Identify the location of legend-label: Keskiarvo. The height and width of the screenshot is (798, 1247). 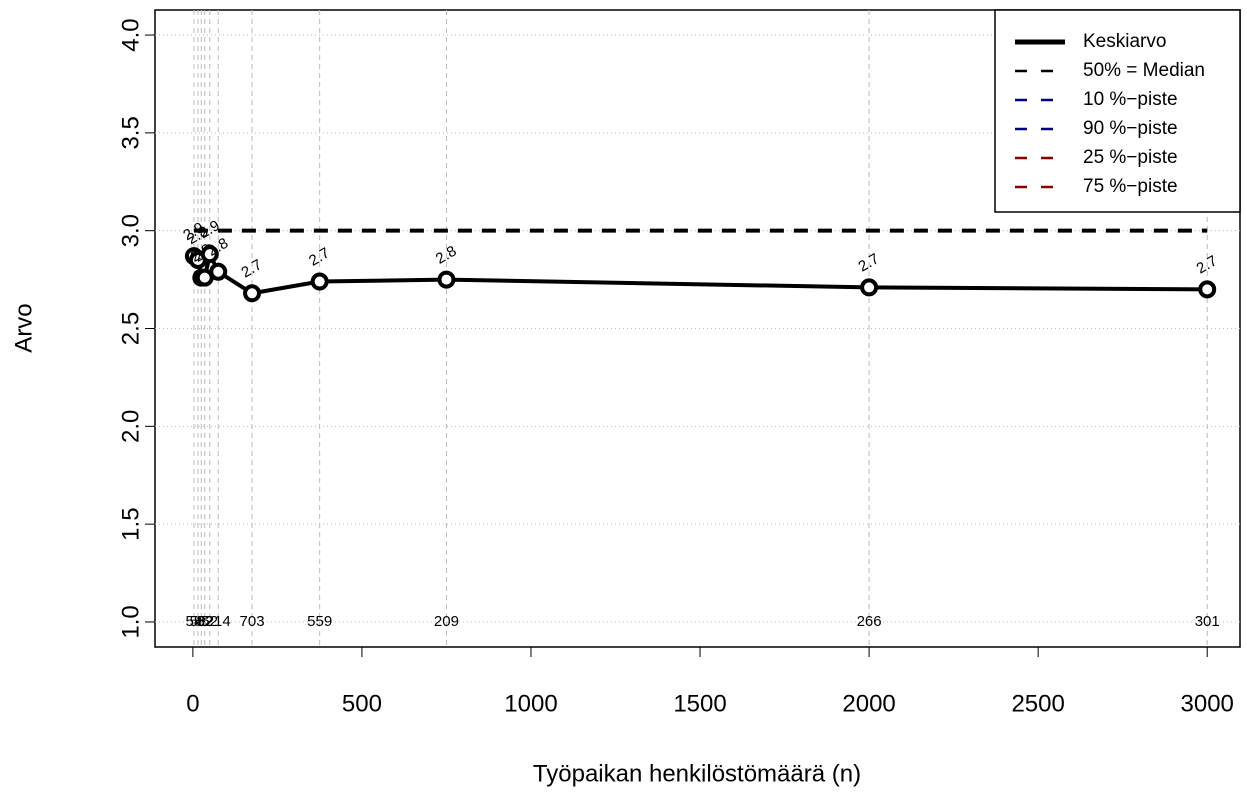
(1124, 41).